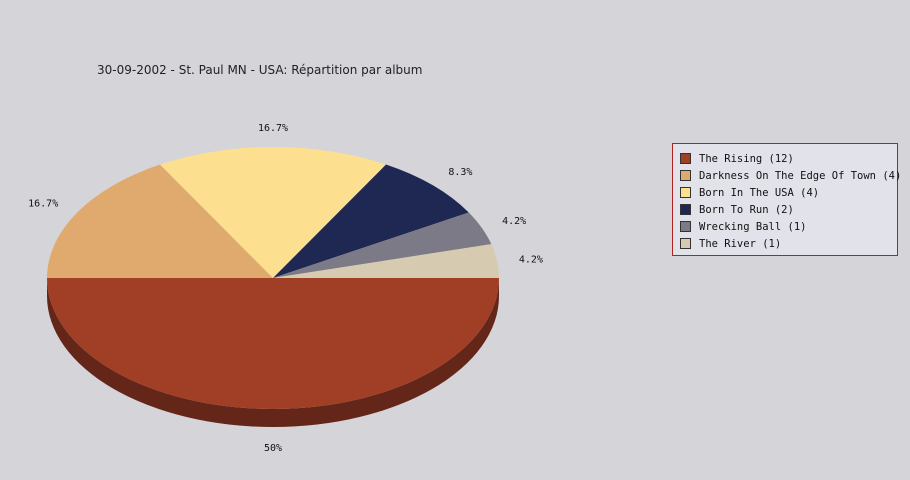 This screenshot has height=480, width=910. I want to click on legend-item-4: Wrecking Ball (1), so click(788, 226).